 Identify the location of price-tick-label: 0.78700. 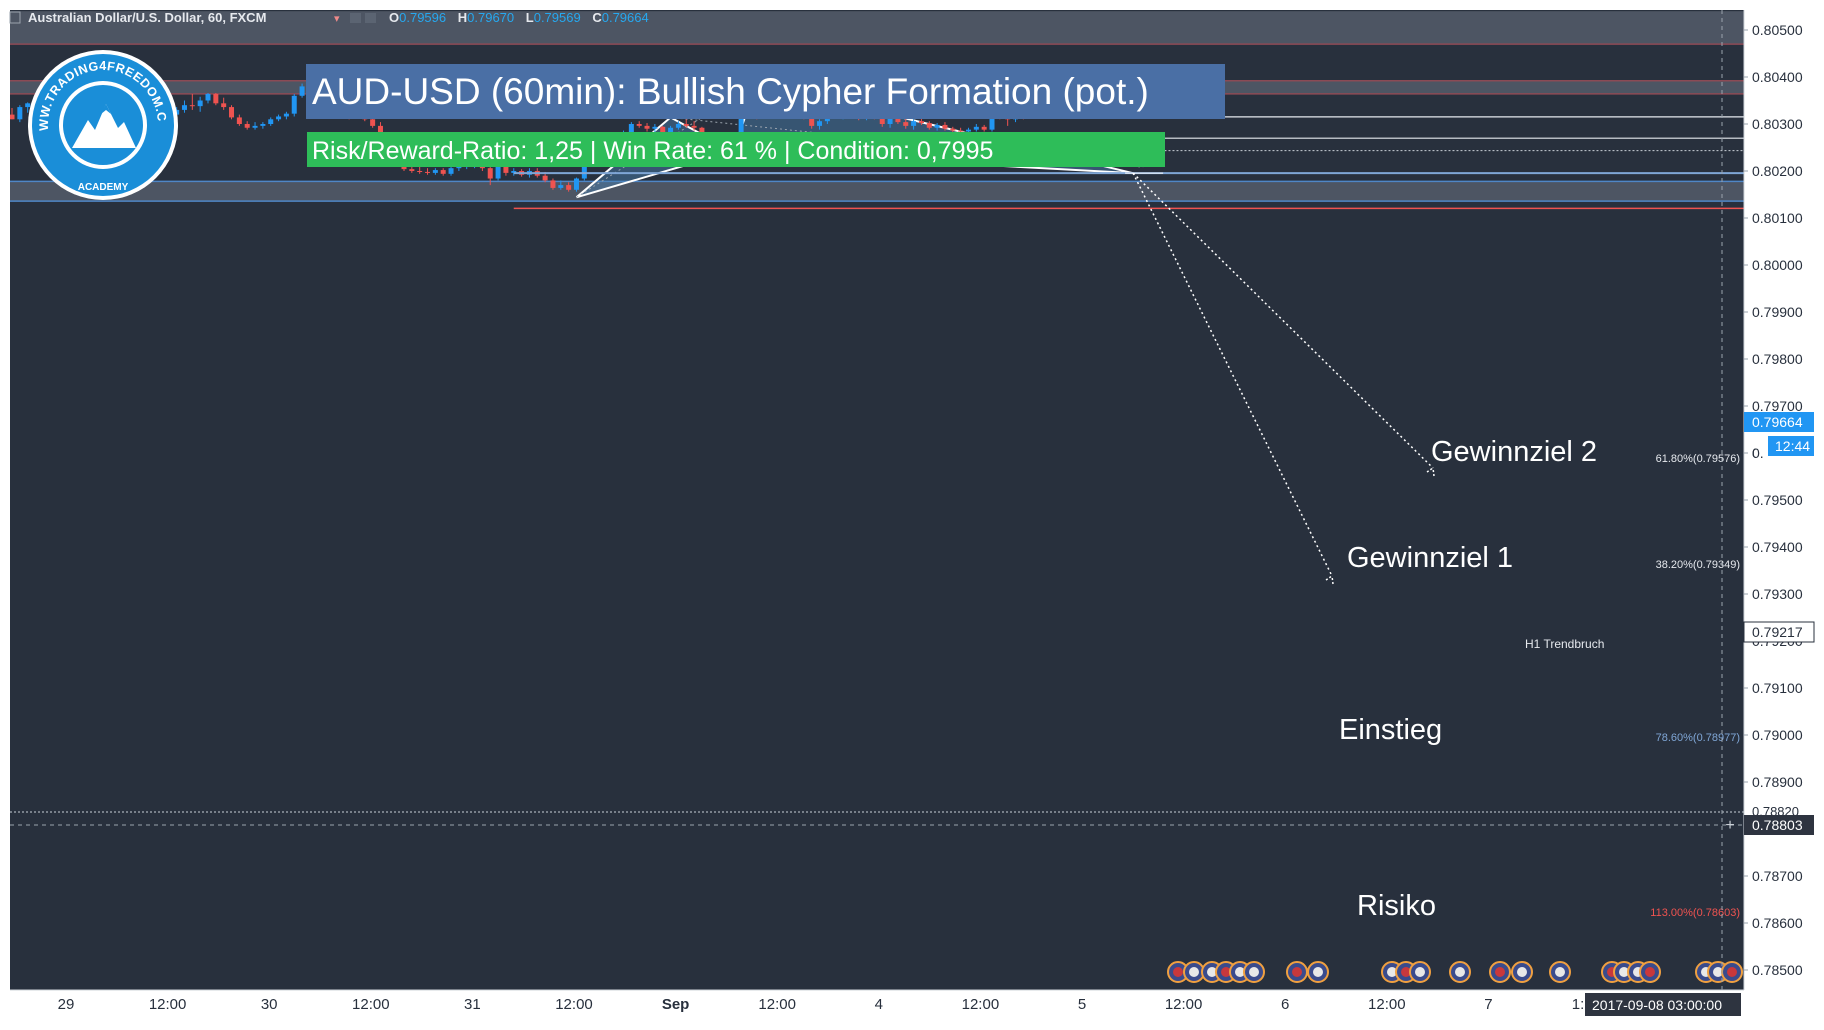
(1777, 876).